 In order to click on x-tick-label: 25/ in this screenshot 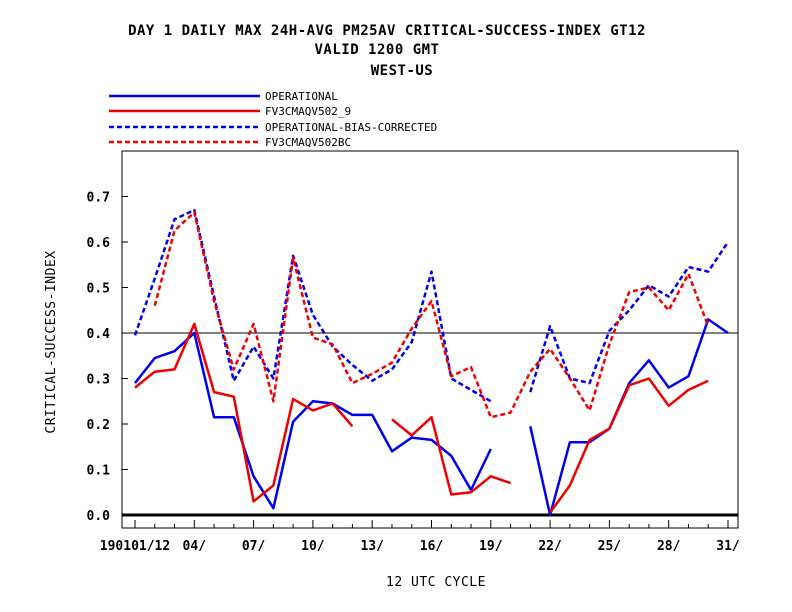, I will do `click(610, 546)`.